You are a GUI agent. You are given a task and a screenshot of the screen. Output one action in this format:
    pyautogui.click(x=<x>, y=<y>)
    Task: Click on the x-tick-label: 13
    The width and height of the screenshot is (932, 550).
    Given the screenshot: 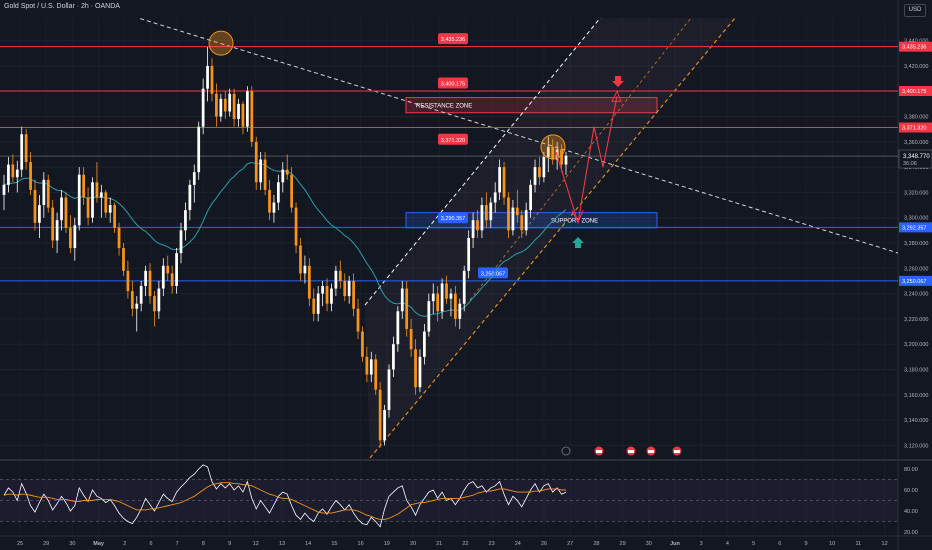 What is the action you would take?
    pyautogui.click(x=282, y=544)
    